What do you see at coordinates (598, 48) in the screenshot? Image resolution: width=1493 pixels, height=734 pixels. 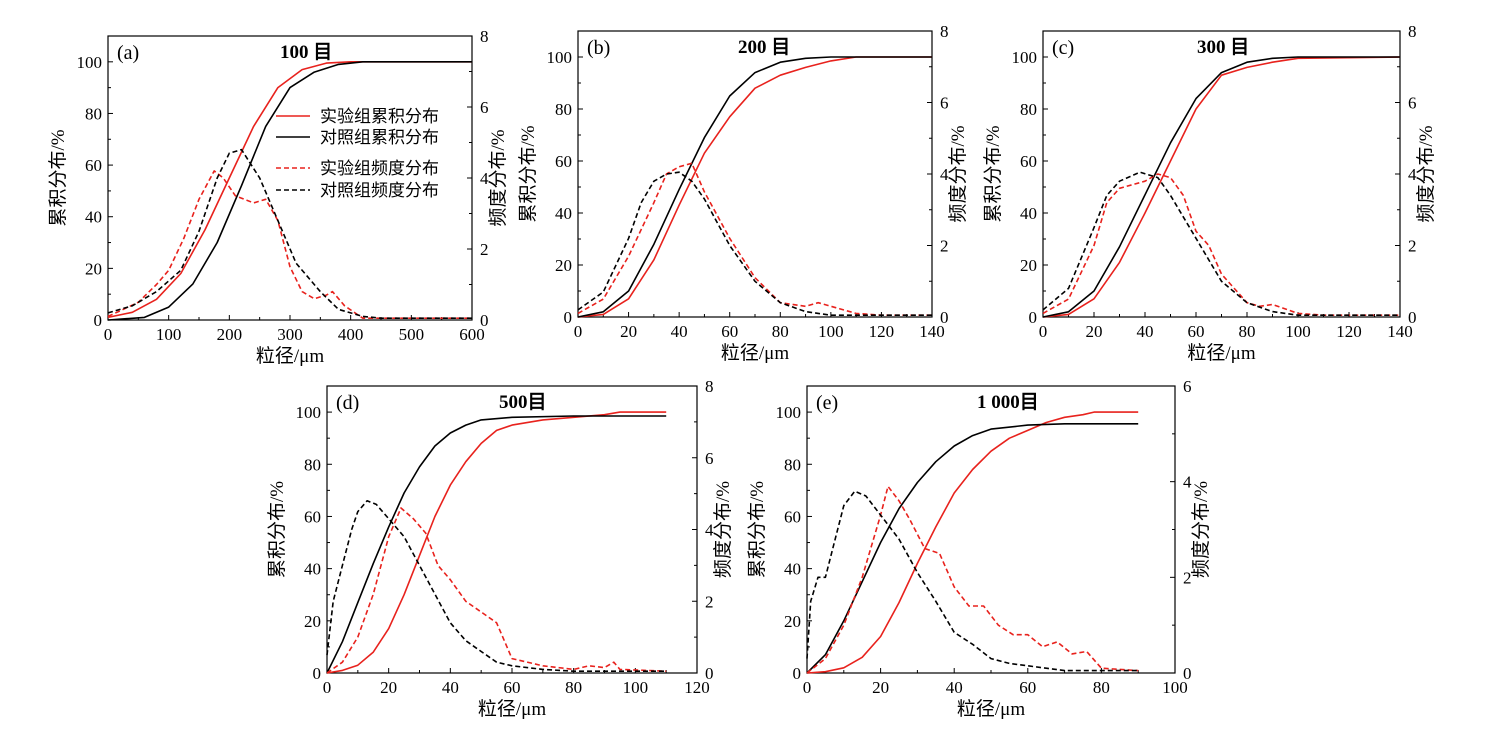 I see `panel-label: (b)` at bounding box center [598, 48].